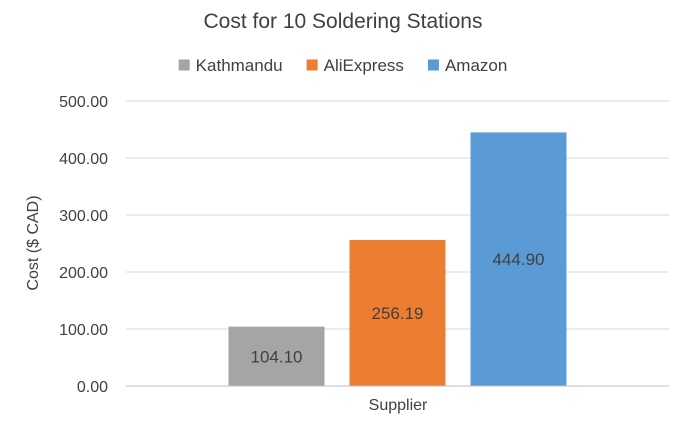 This screenshot has width=687, height=429. Describe the element at coordinates (83, 273) in the screenshot. I see `y-tick-label: 200.00` at that location.